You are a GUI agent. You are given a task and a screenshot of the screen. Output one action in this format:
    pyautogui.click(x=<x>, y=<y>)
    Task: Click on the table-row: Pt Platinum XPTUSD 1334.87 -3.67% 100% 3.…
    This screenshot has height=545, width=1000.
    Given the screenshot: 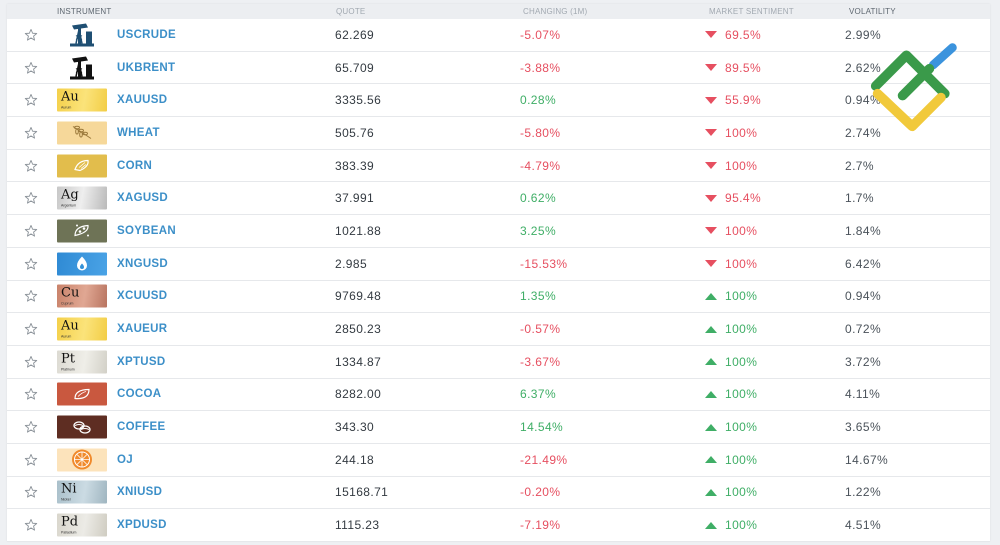 What is the action you would take?
    pyautogui.click(x=498, y=362)
    